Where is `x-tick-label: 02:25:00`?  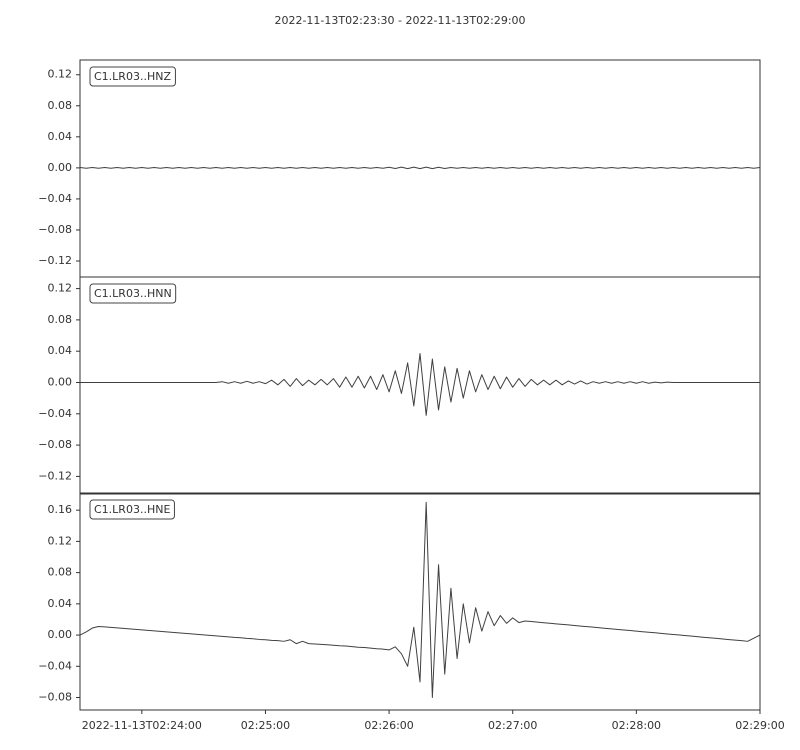 x-tick-label: 02:25:00 is located at coordinates (265, 725).